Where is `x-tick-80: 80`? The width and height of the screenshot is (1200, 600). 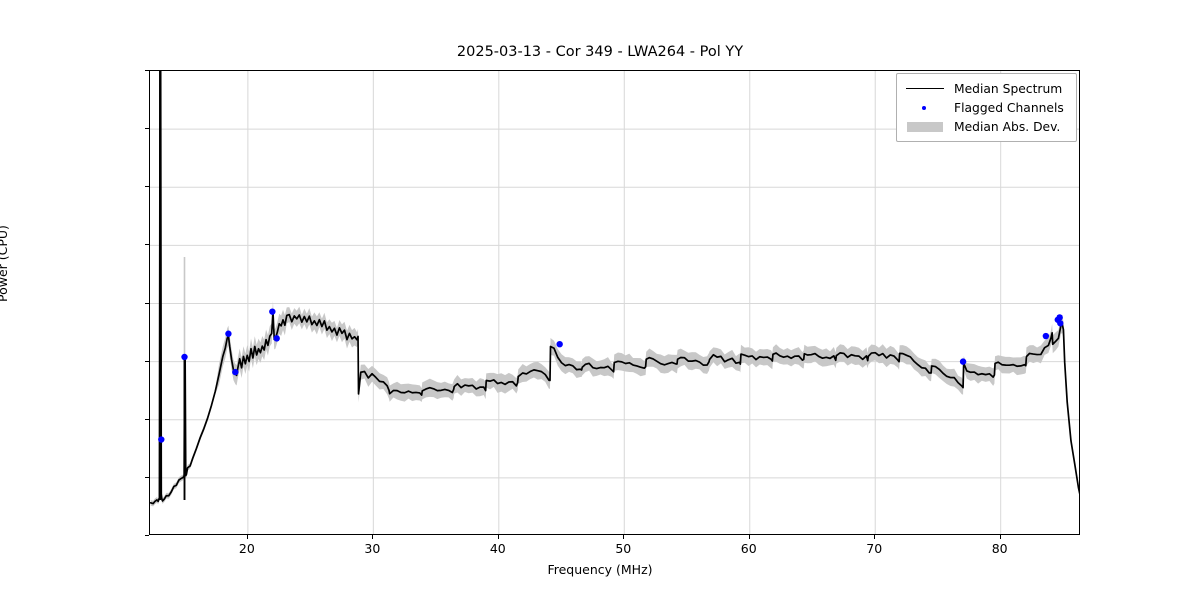 x-tick-80: 80 is located at coordinates (999, 548).